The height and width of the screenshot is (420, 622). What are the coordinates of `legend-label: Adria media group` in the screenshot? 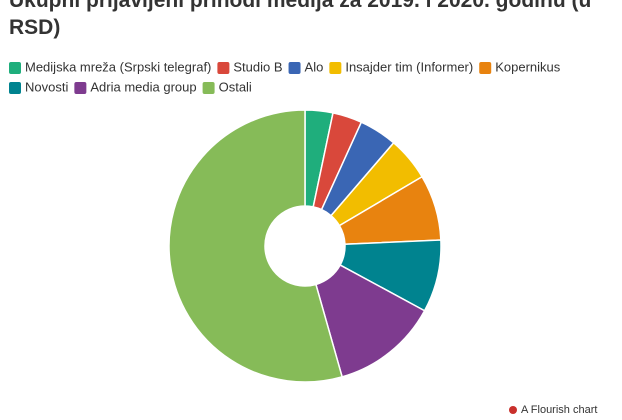 It's located at (143, 86).